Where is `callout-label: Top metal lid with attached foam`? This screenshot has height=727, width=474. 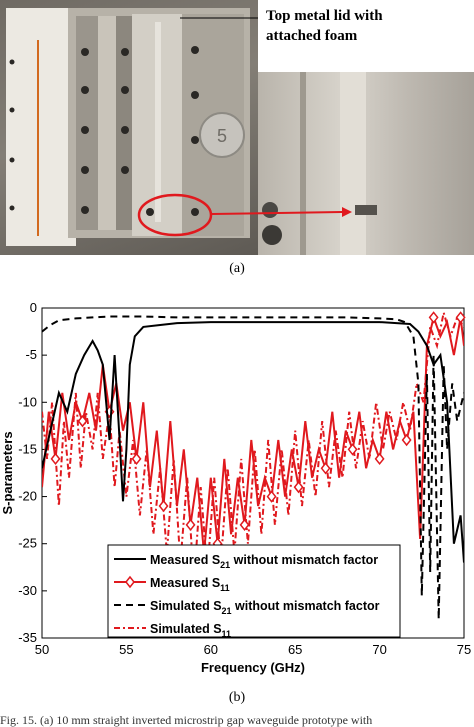 callout-label: Top metal lid with attached foam is located at coordinates (368, 26).